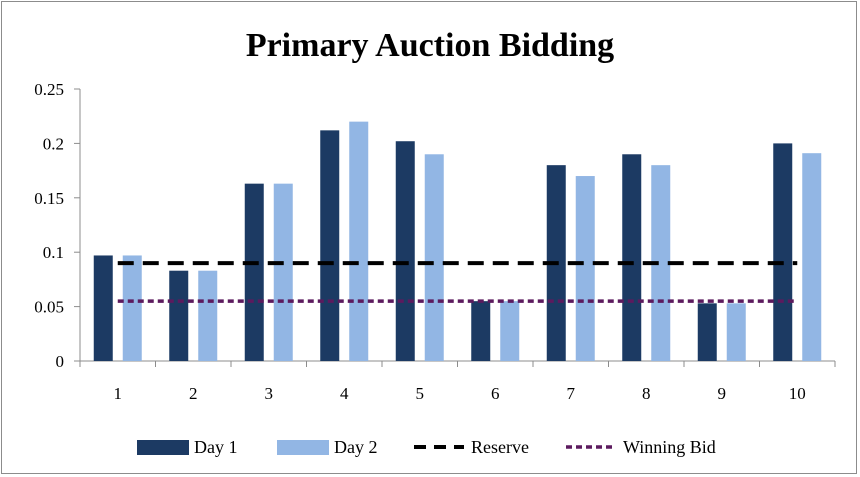 This screenshot has width=860, height=477. Describe the element at coordinates (420, 393) in the screenshot. I see `x-tick-label: 5` at that location.